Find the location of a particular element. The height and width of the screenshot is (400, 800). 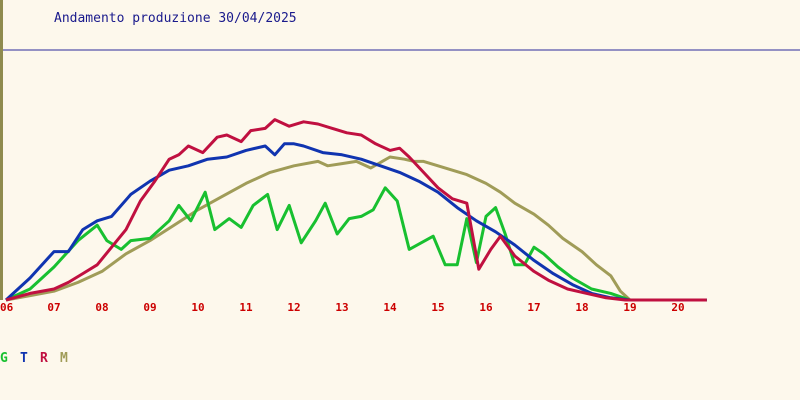

x-tick-label: 11 is located at coordinates (246, 307).